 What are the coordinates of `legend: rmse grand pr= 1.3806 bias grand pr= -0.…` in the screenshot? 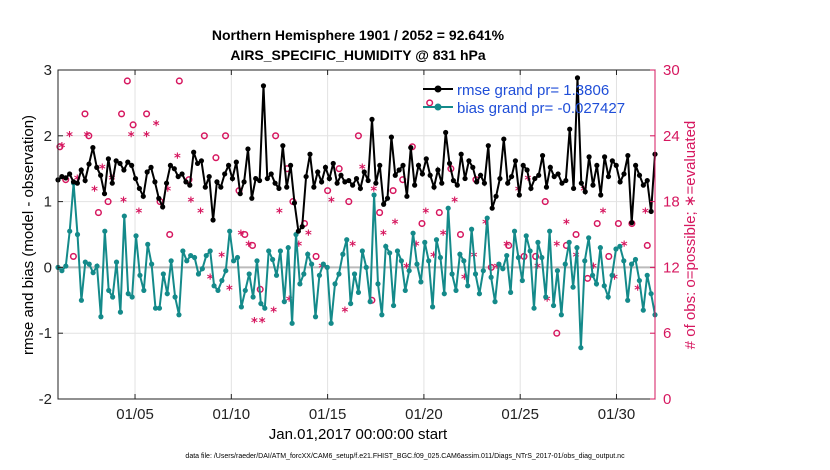 It's located at (524, 99).